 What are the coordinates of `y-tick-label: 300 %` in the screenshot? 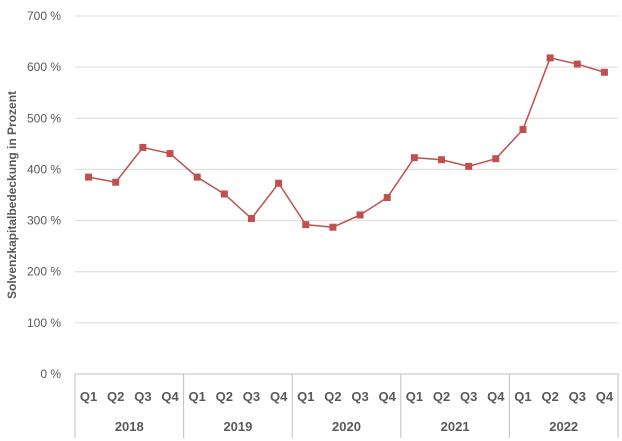 It's located at (44, 221).